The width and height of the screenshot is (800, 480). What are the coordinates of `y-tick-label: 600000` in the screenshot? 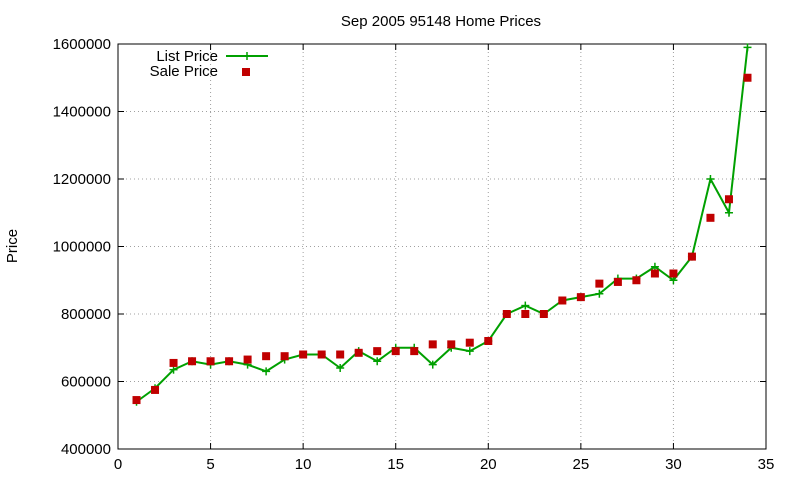 It's located at (86, 382).